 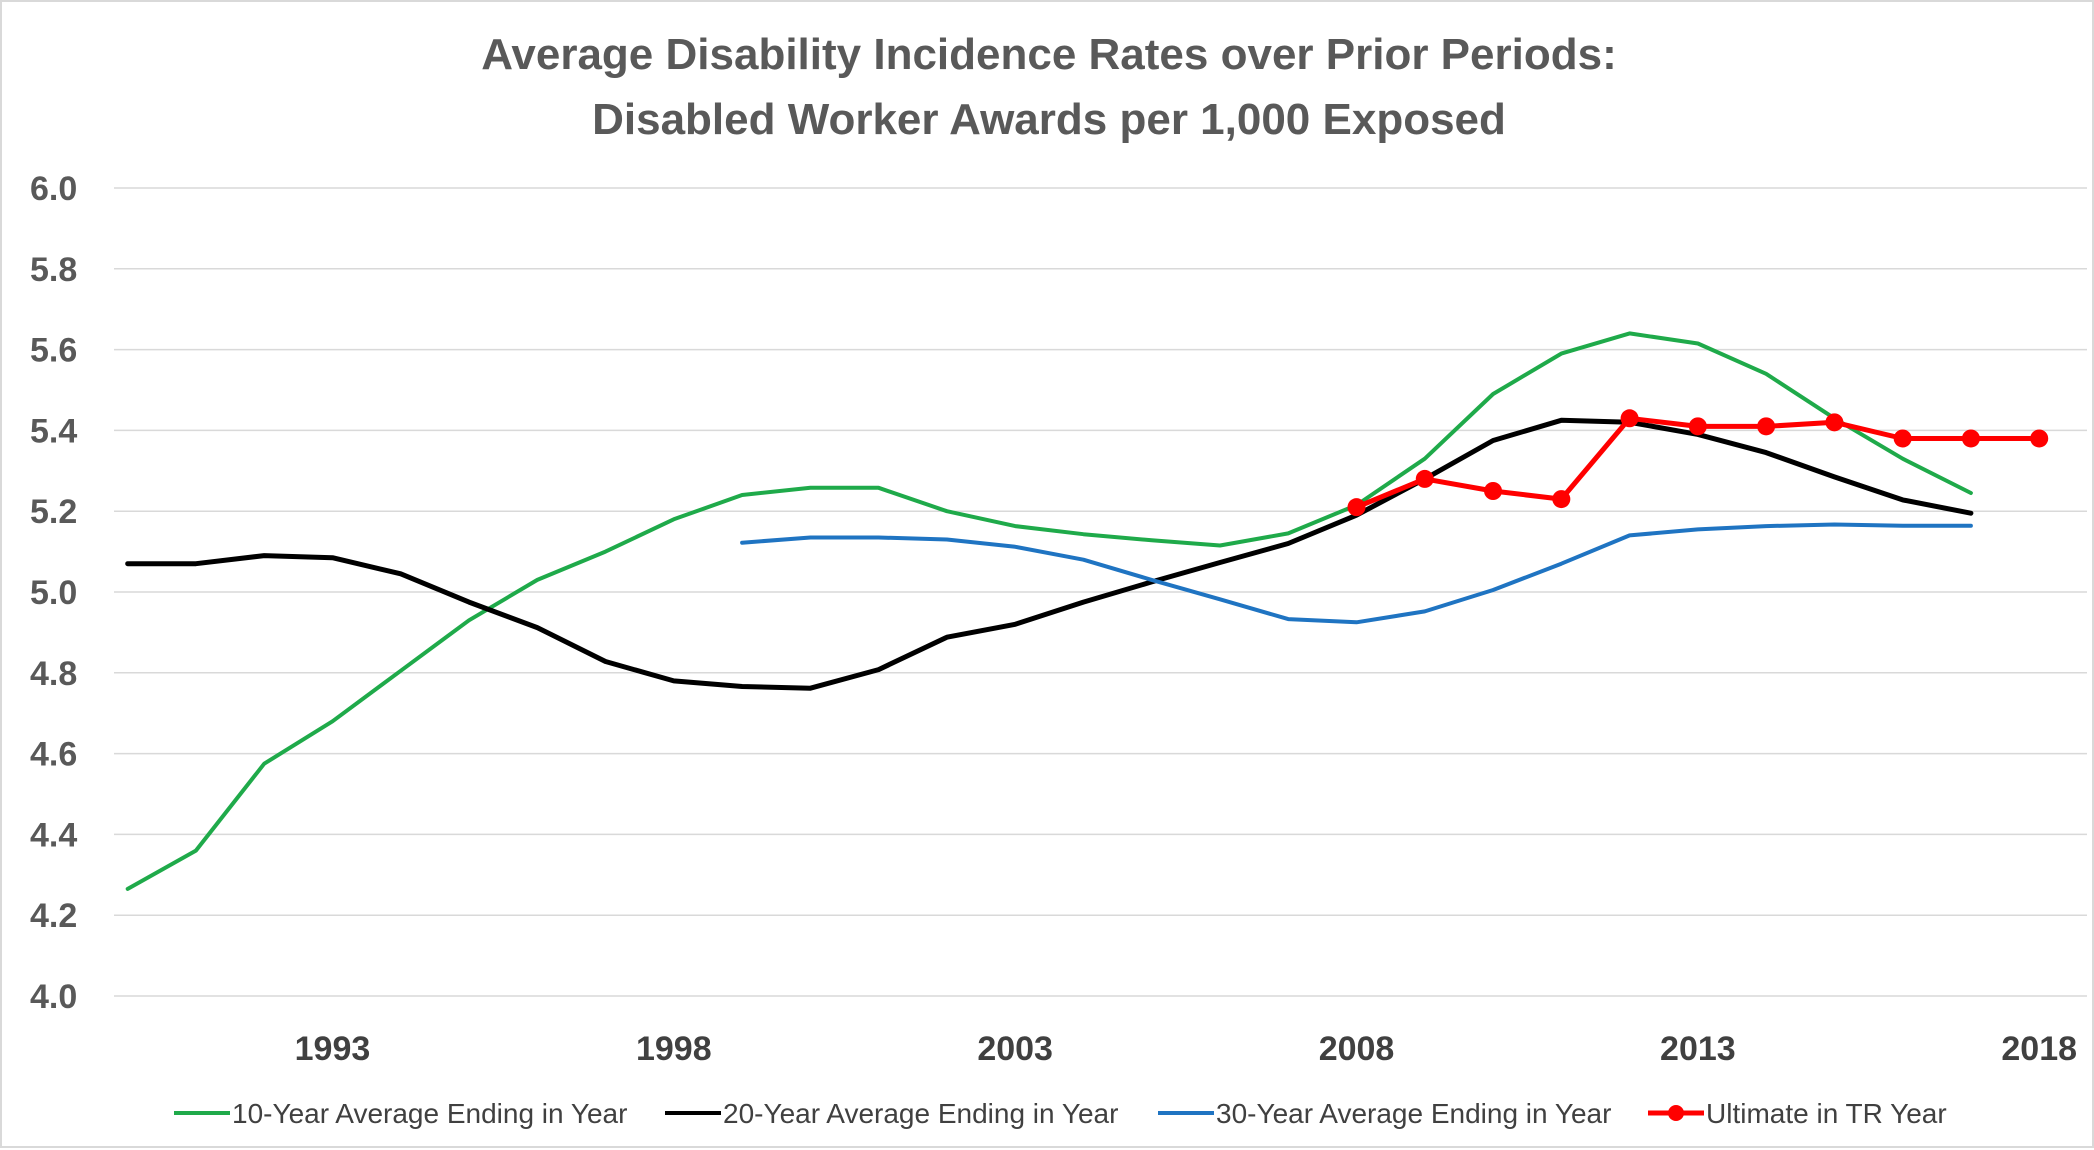 What do you see at coordinates (920, 1113) in the screenshot?
I see `legend-label: 20-Year Average Ending in Year` at bounding box center [920, 1113].